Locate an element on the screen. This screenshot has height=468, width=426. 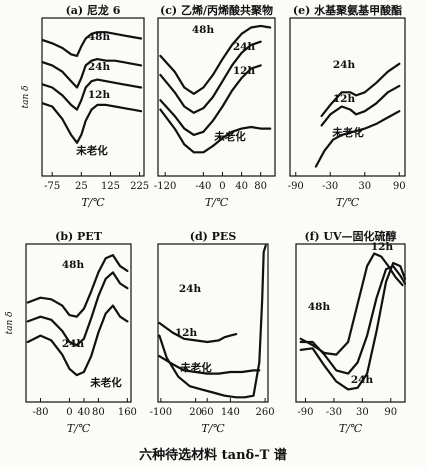
x-tick-label: 260 is located at coordinates (265, 412).